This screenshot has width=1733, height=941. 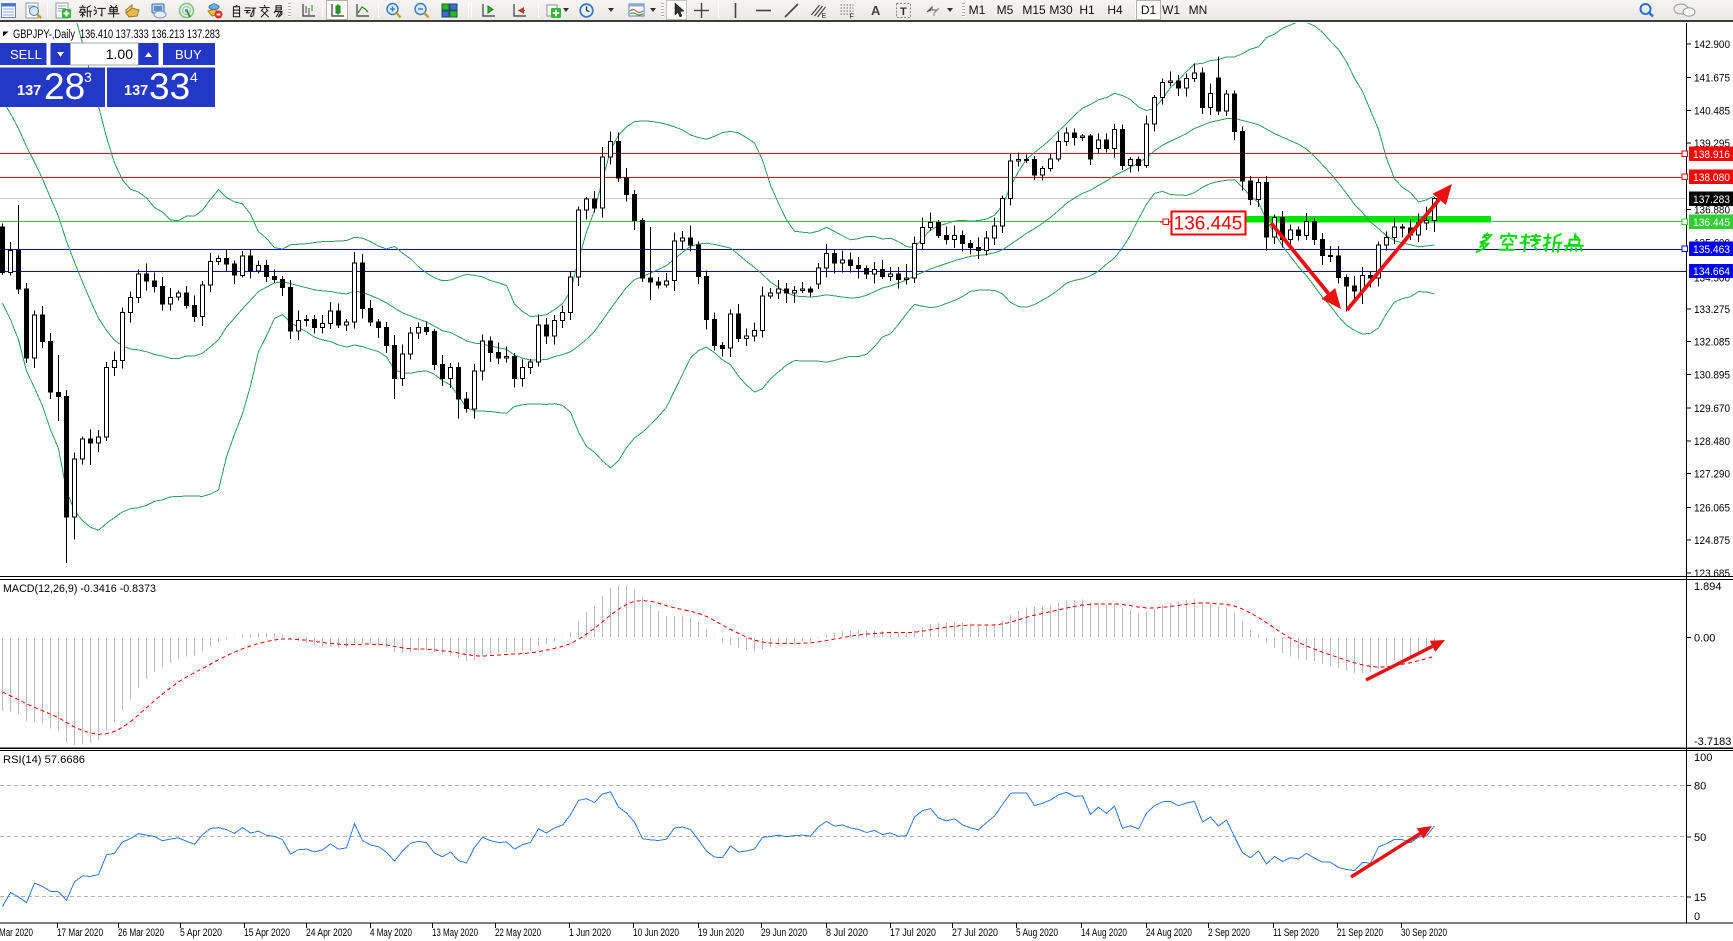 What do you see at coordinates (1708, 587) in the screenshot?
I see `svg-text: 1.894` at bounding box center [1708, 587].